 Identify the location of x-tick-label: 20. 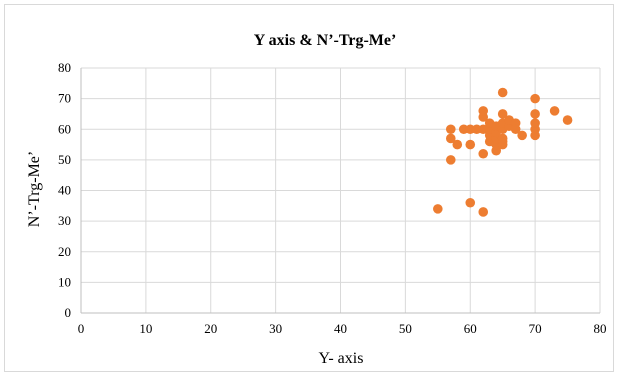
(210, 328).